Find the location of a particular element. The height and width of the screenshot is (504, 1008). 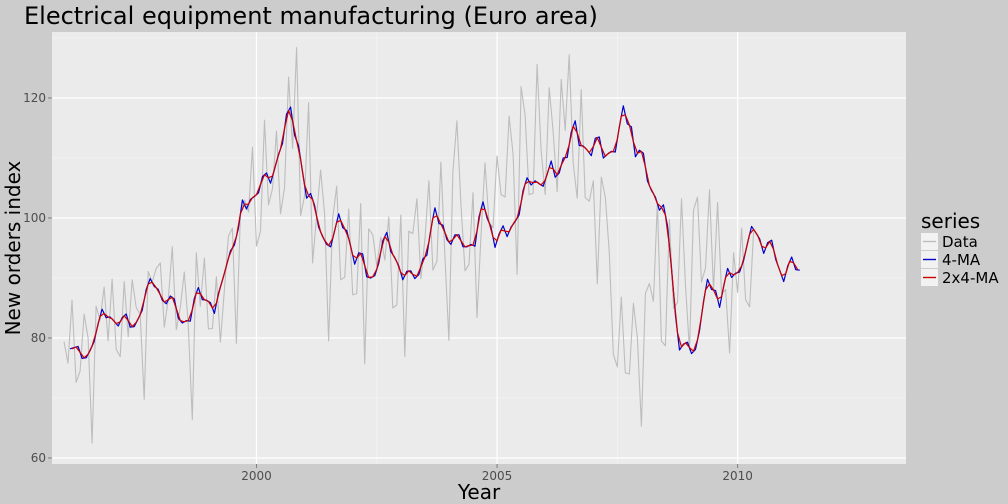

x-axis: 2000 2005 2010 is located at coordinates (497, 473).